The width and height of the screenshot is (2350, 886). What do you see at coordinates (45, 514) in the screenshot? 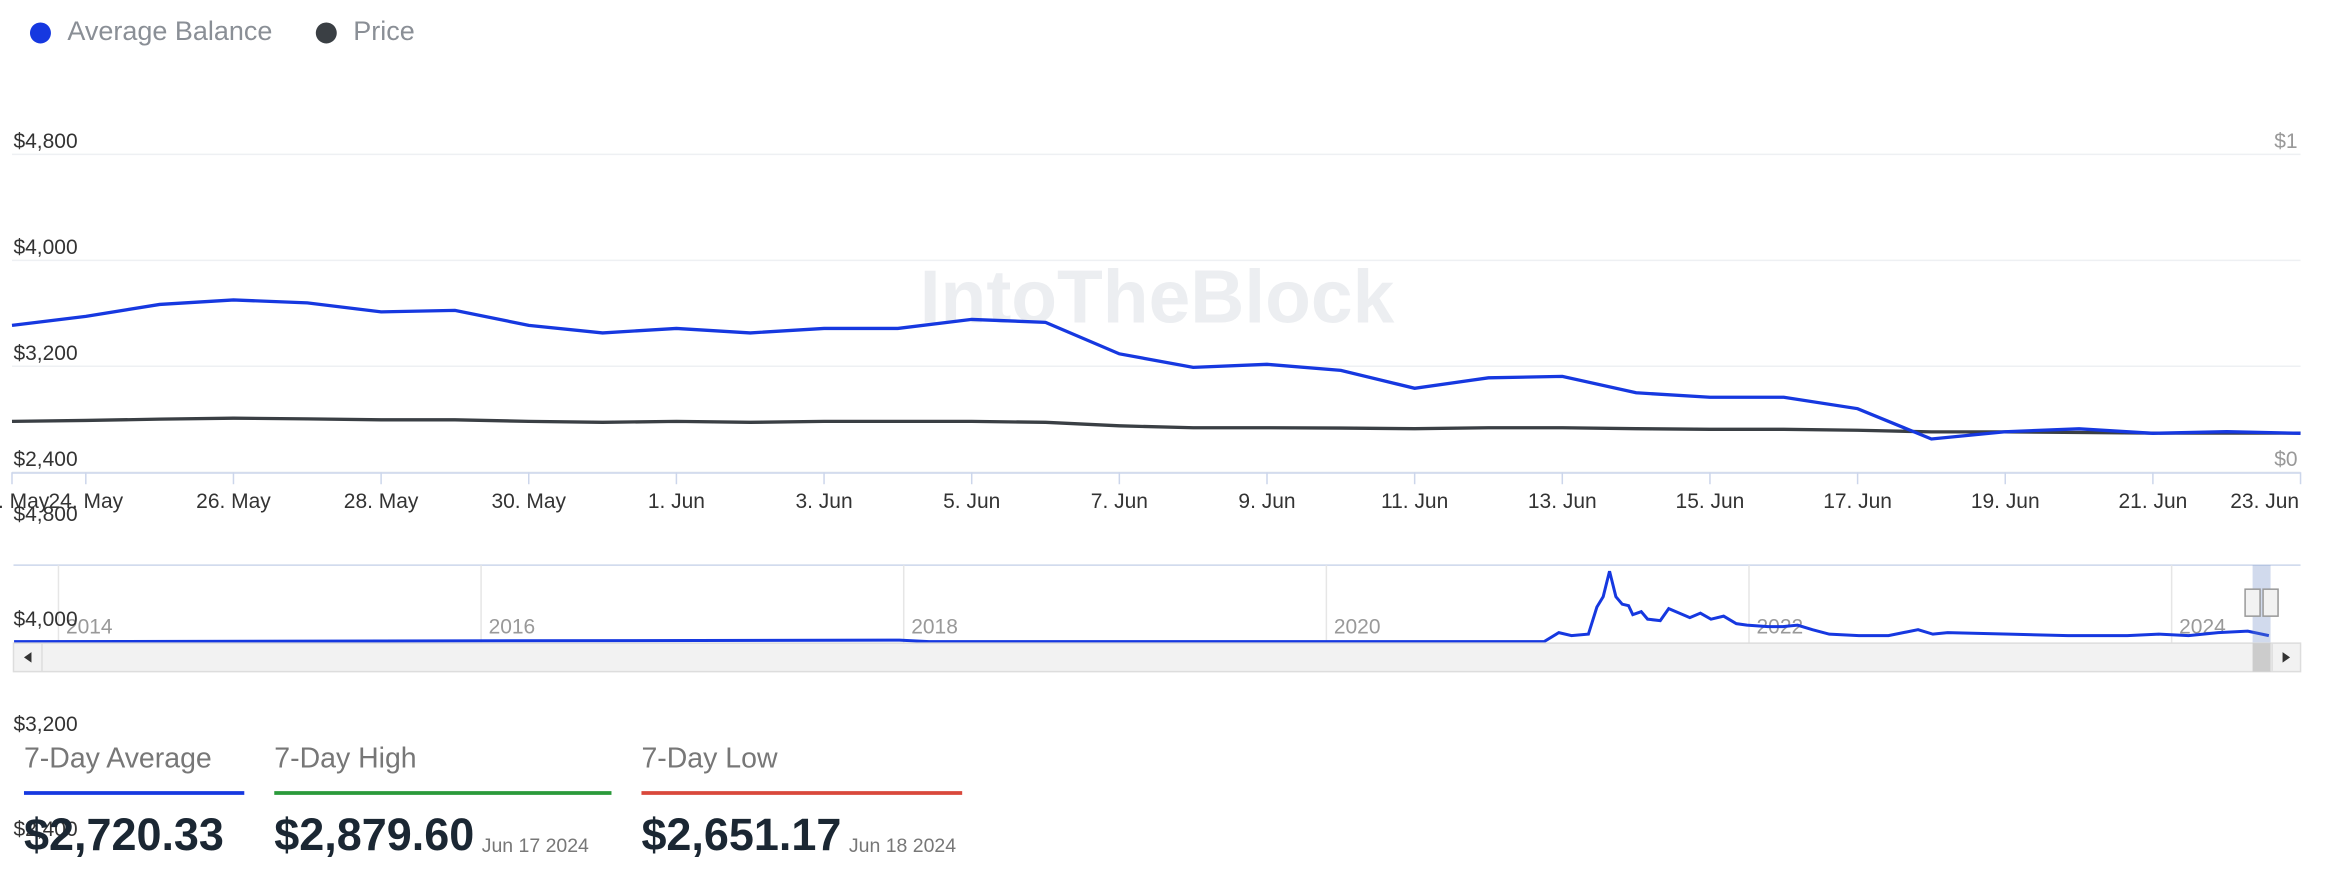
I see `overlay-label: $4,800` at bounding box center [45, 514].